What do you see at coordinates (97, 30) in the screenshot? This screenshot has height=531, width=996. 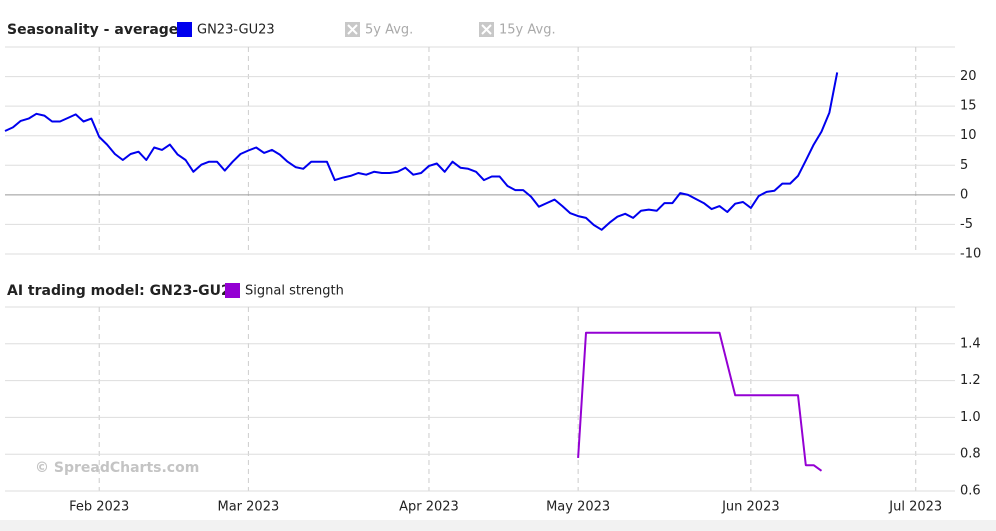 I see `panel-title: Seasonality - averages` at bounding box center [97, 30].